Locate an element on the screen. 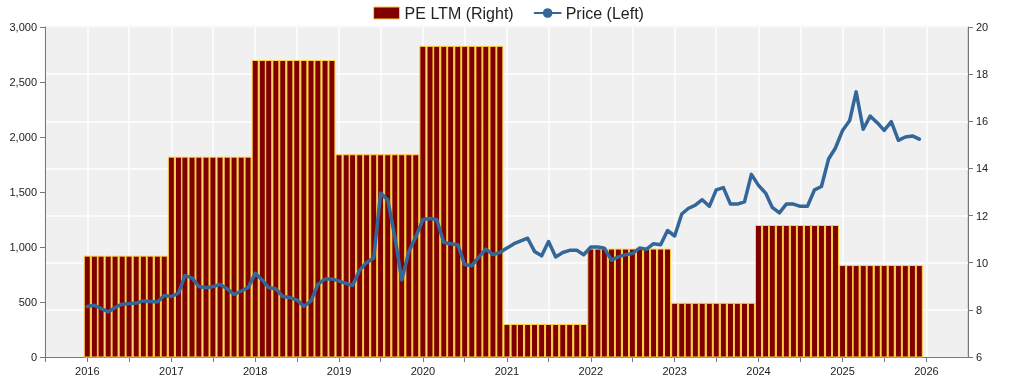 The height and width of the screenshot is (389, 1017). y2-tick-label: 18 is located at coordinates (982, 74).